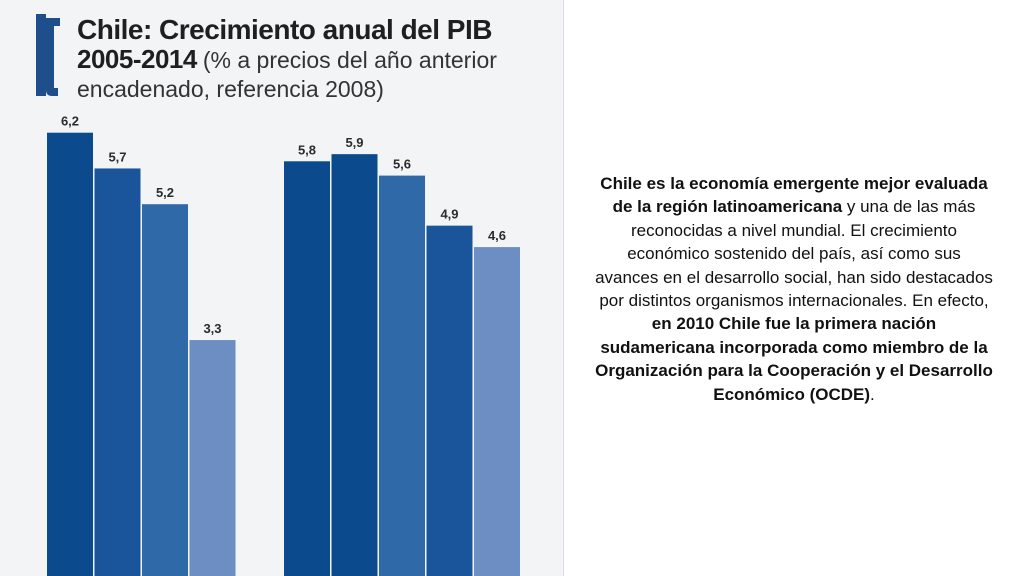  I want to click on bar-label-g1-3: 5,2, so click(165, 192).